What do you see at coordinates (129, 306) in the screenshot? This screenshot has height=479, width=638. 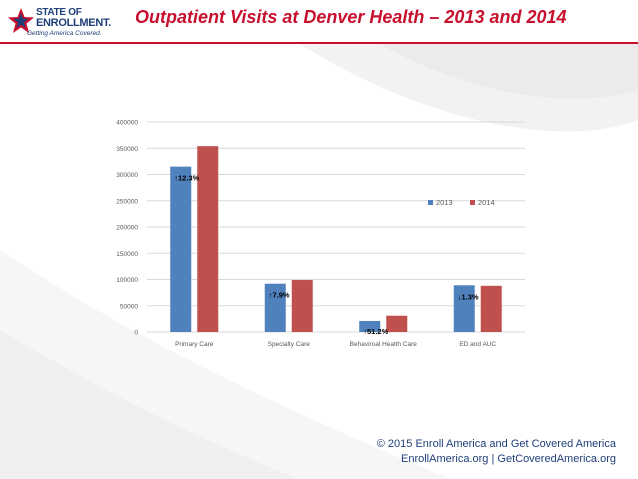 I see `y-tick-label: 50000` at bounding box center [129, 306].